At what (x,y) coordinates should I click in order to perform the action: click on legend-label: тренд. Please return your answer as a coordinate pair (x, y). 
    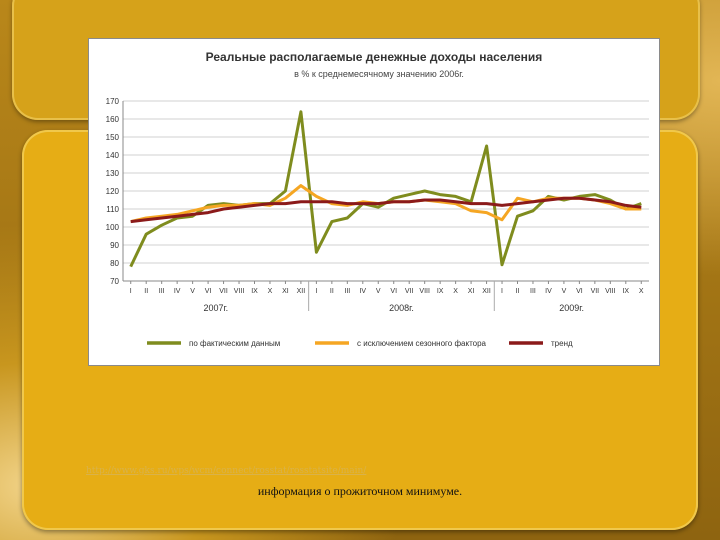
    Looking at the image, I should click on (562, 343).